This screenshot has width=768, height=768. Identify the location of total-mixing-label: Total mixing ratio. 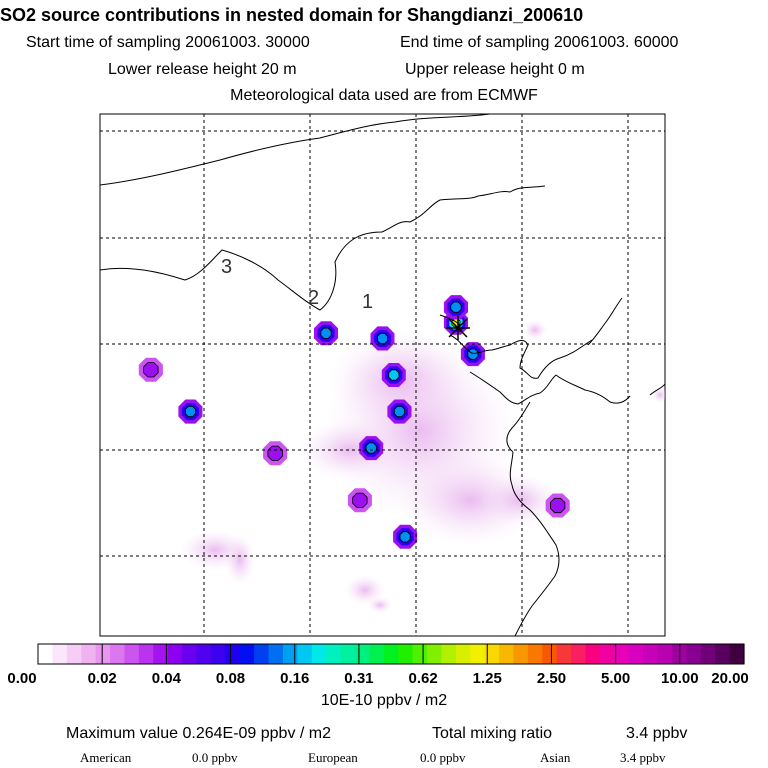
(492, 733).